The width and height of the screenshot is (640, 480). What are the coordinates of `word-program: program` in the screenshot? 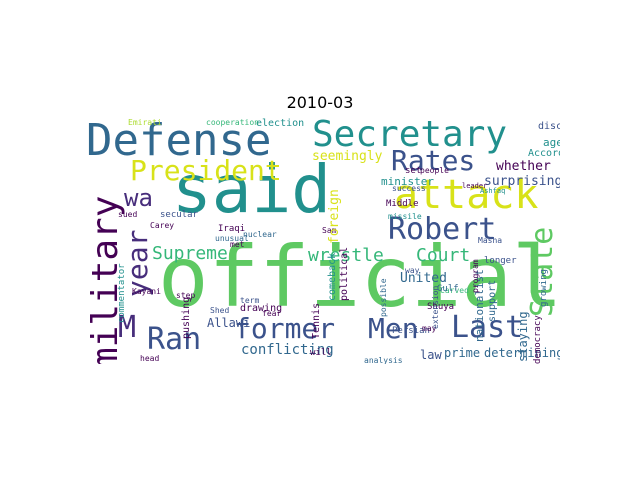 It's located at (475, 276).